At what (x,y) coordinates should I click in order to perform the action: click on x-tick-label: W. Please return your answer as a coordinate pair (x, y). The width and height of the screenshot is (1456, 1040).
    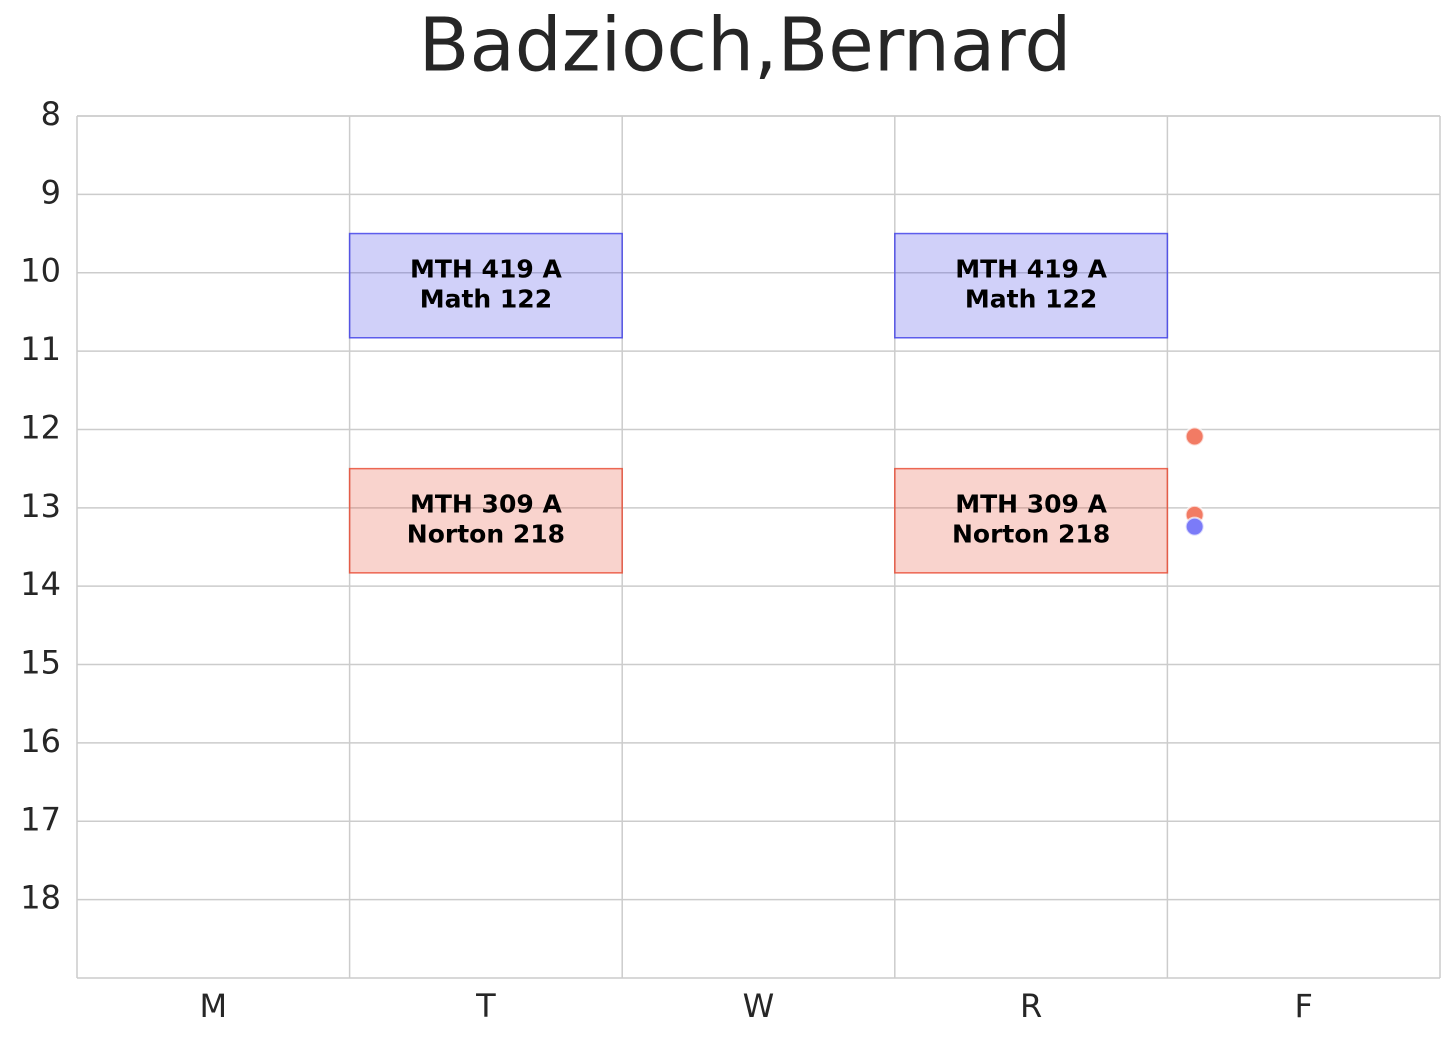
    Looking at the image, I should click on (759, 1006).